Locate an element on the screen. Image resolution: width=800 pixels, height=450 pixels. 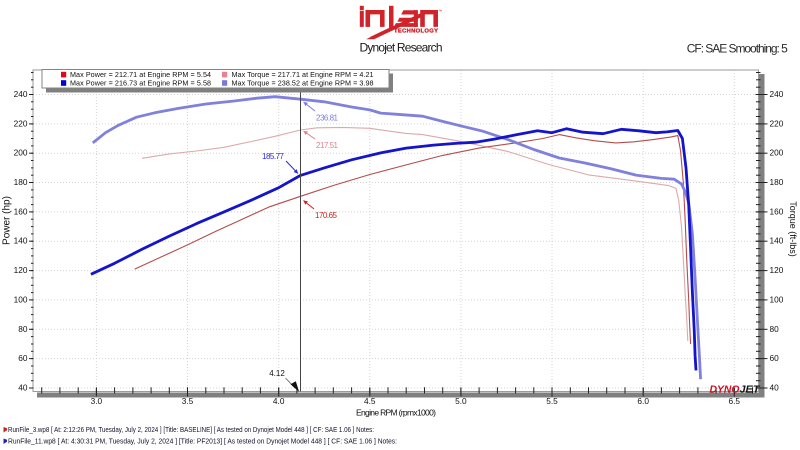
svg-text: Torque (ft-lbs) is located at coordinates (793, 229).